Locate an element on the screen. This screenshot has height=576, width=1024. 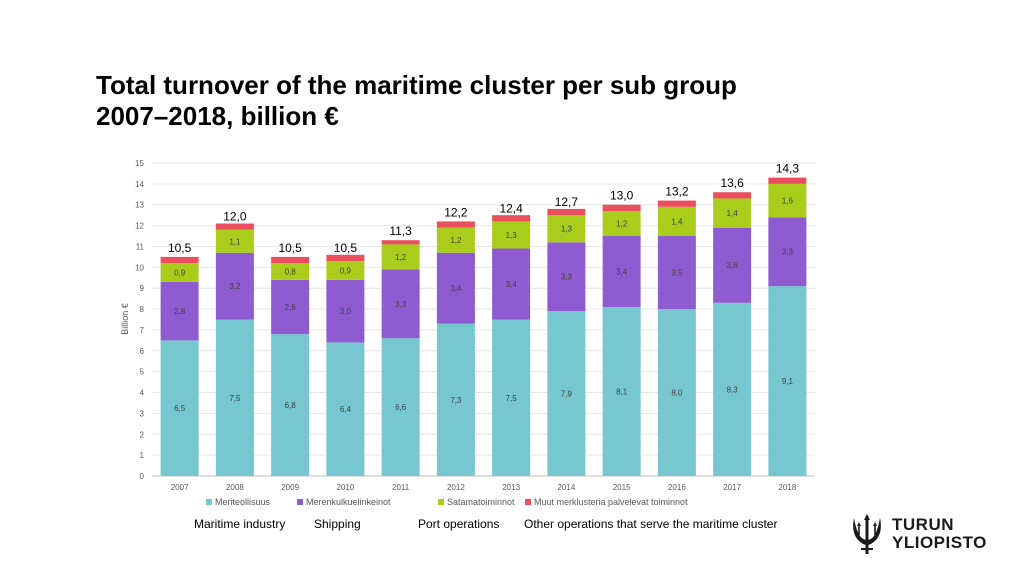
segment-value-label: 6,5 is located at coordinates (180, 408).